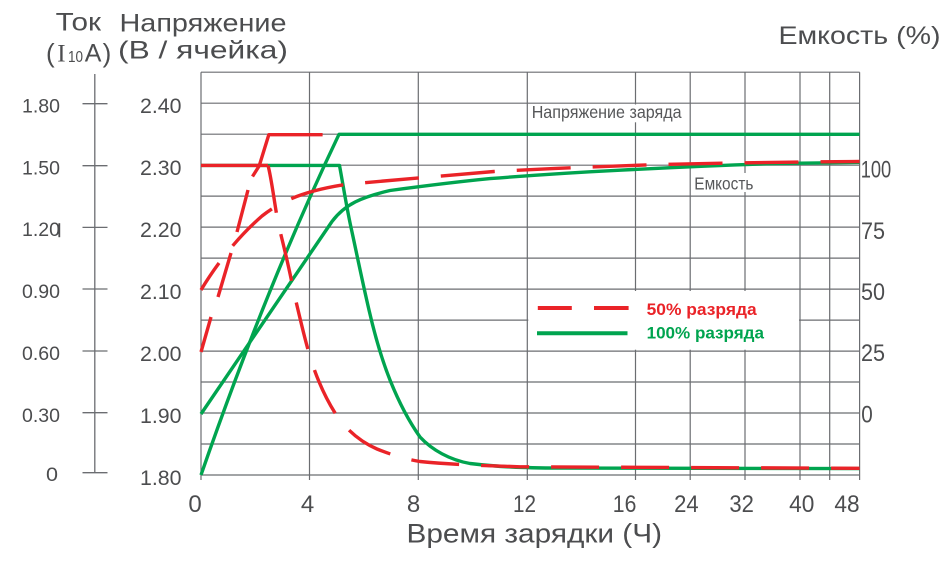  I want to click on svg-text: Время зарядки (Ч), so click(535, 534).